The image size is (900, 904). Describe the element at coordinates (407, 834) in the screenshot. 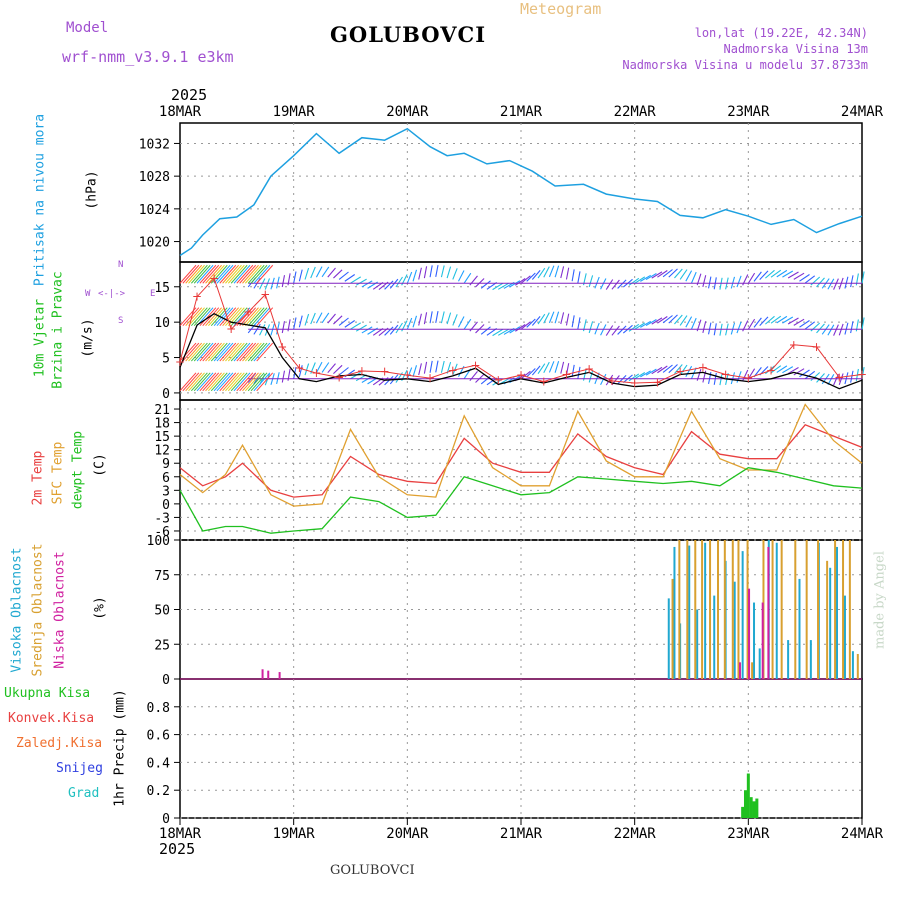

I see `x-tick-label-bottom: 20MAR` at that location.